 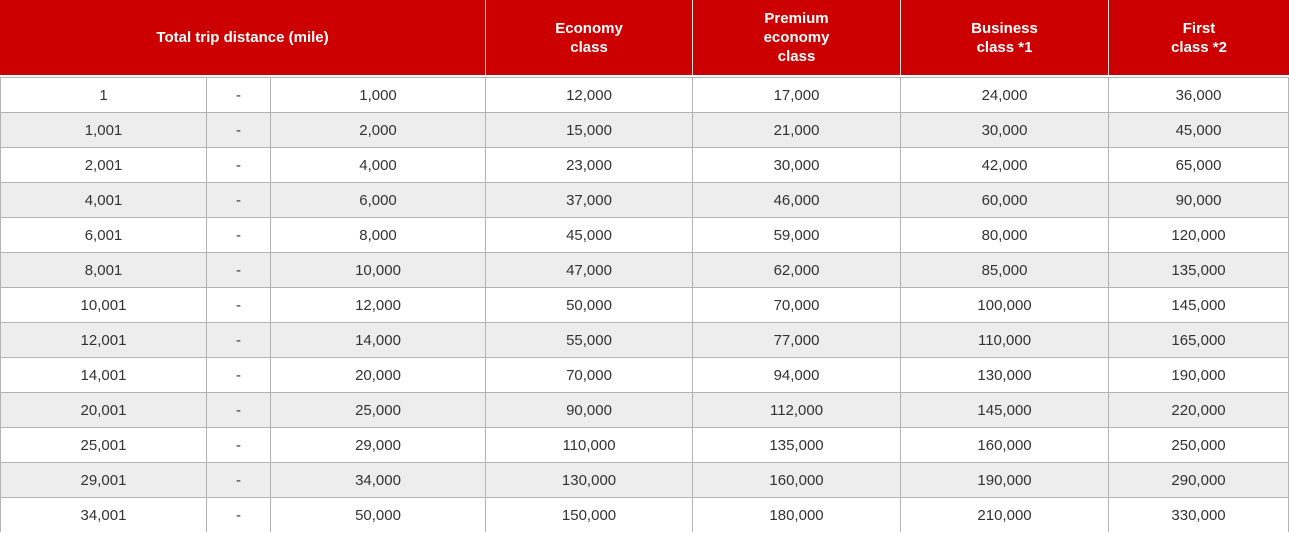 I want to click on cell-first-miles: 65,000, so click(x=1199, y=165).